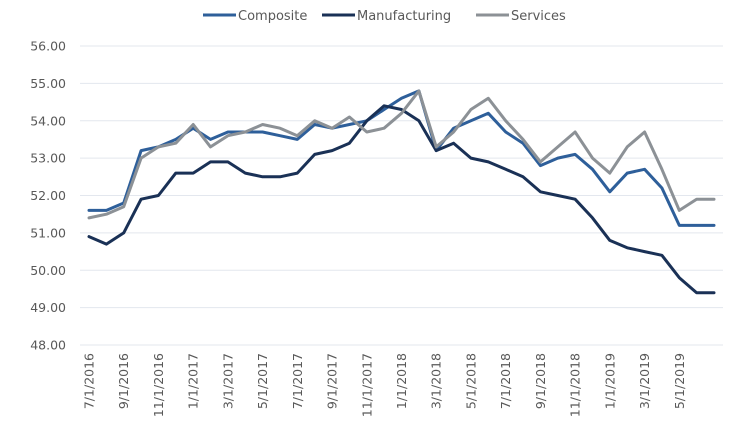  I want to click on legend-label: Composite, so click(272, 16).